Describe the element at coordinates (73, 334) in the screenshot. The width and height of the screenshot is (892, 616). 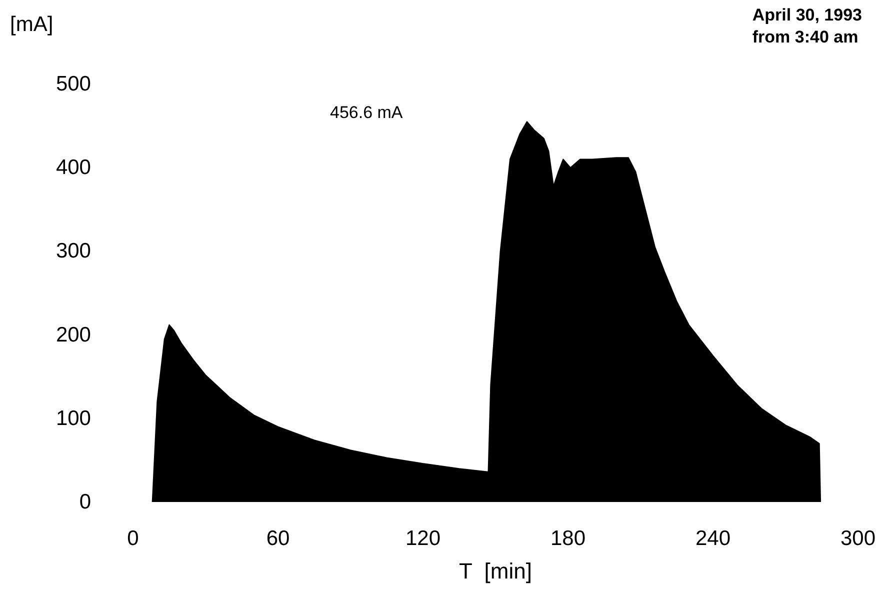
I see `y-tick-label: 200` at that location.